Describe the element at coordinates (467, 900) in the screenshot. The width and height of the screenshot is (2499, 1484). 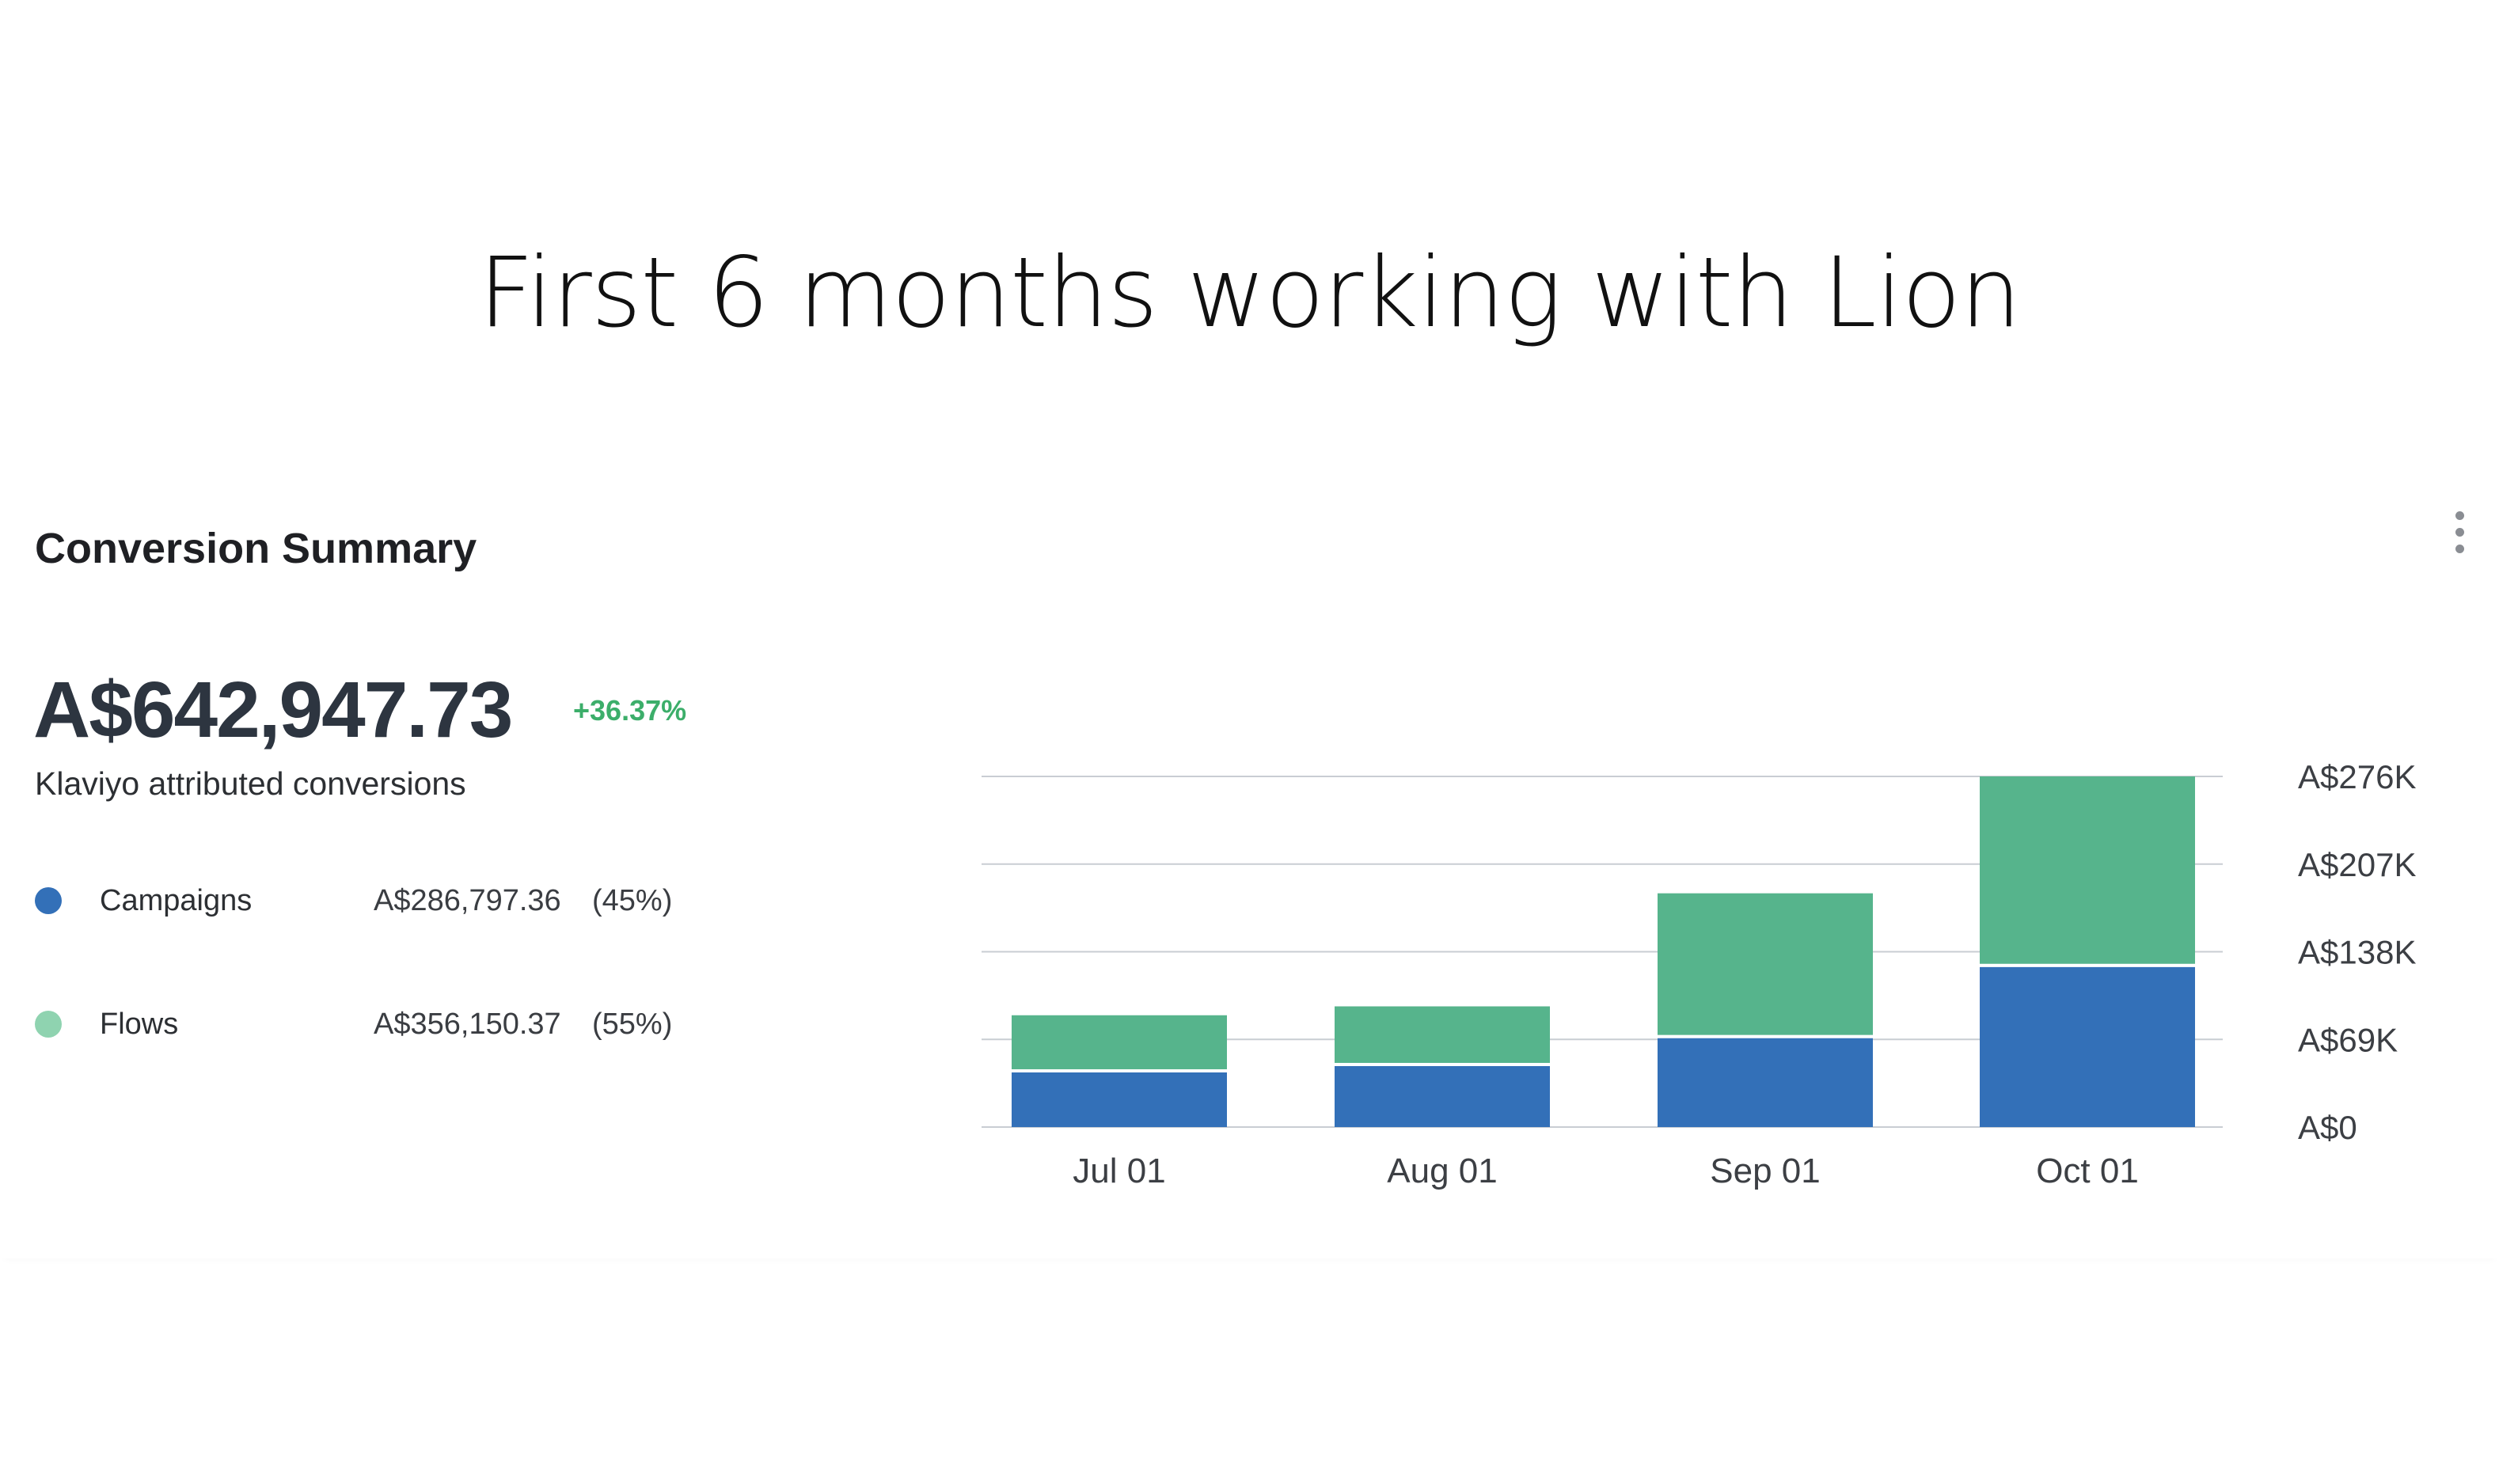
I see `legend-value: A$286,797.36` at that location.